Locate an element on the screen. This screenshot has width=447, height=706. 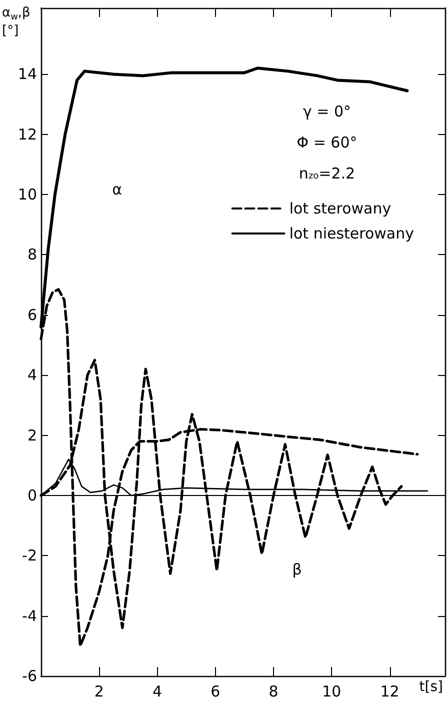
y-tick-label: 6 is located at coordinates (32, 315).